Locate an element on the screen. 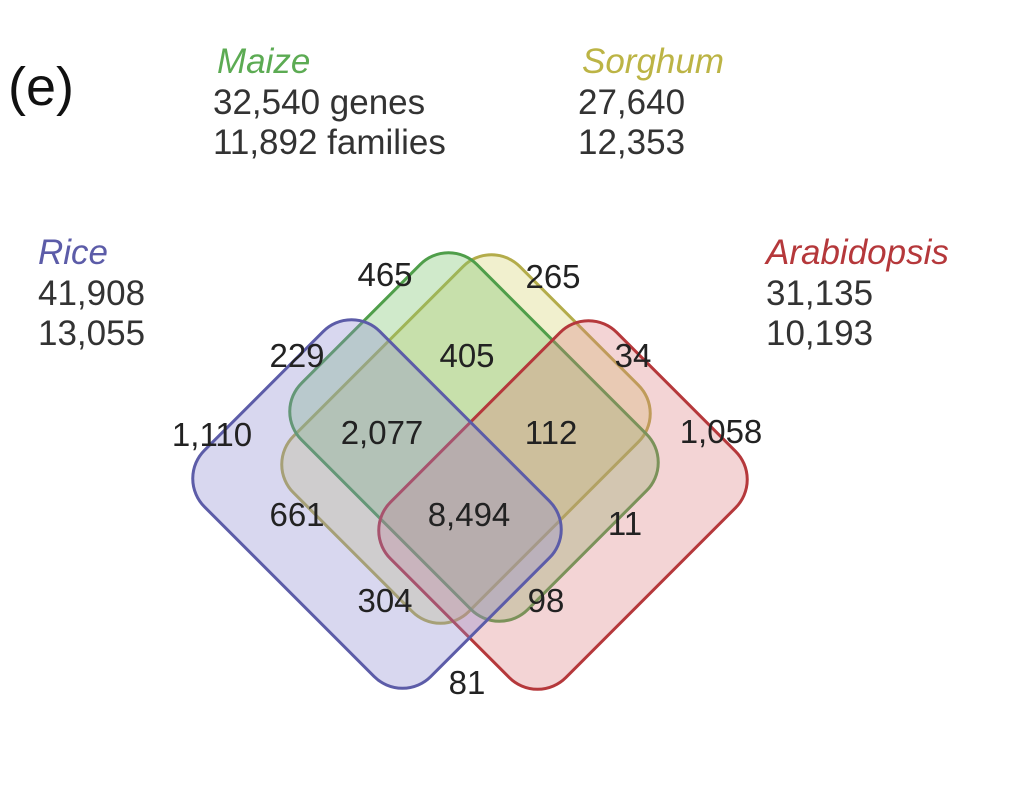  rice-gene-count: 41,908 is located at coordinates (92, 293).